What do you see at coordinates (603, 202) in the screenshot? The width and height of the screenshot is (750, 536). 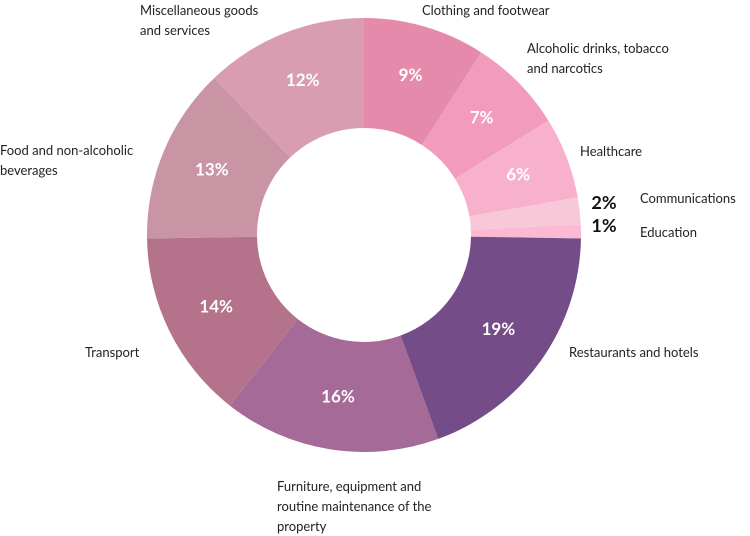 I see `value-label: 2%` at bounding box center [603, 202].